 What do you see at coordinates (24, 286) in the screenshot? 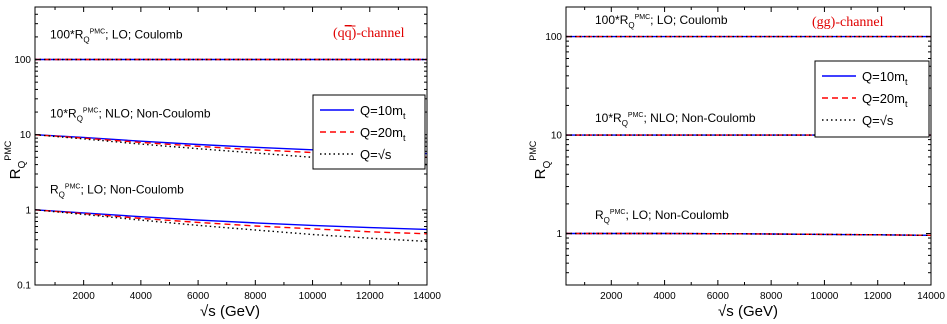
I see `y-tick-label: 0.1` at bounding box center [24, 286].